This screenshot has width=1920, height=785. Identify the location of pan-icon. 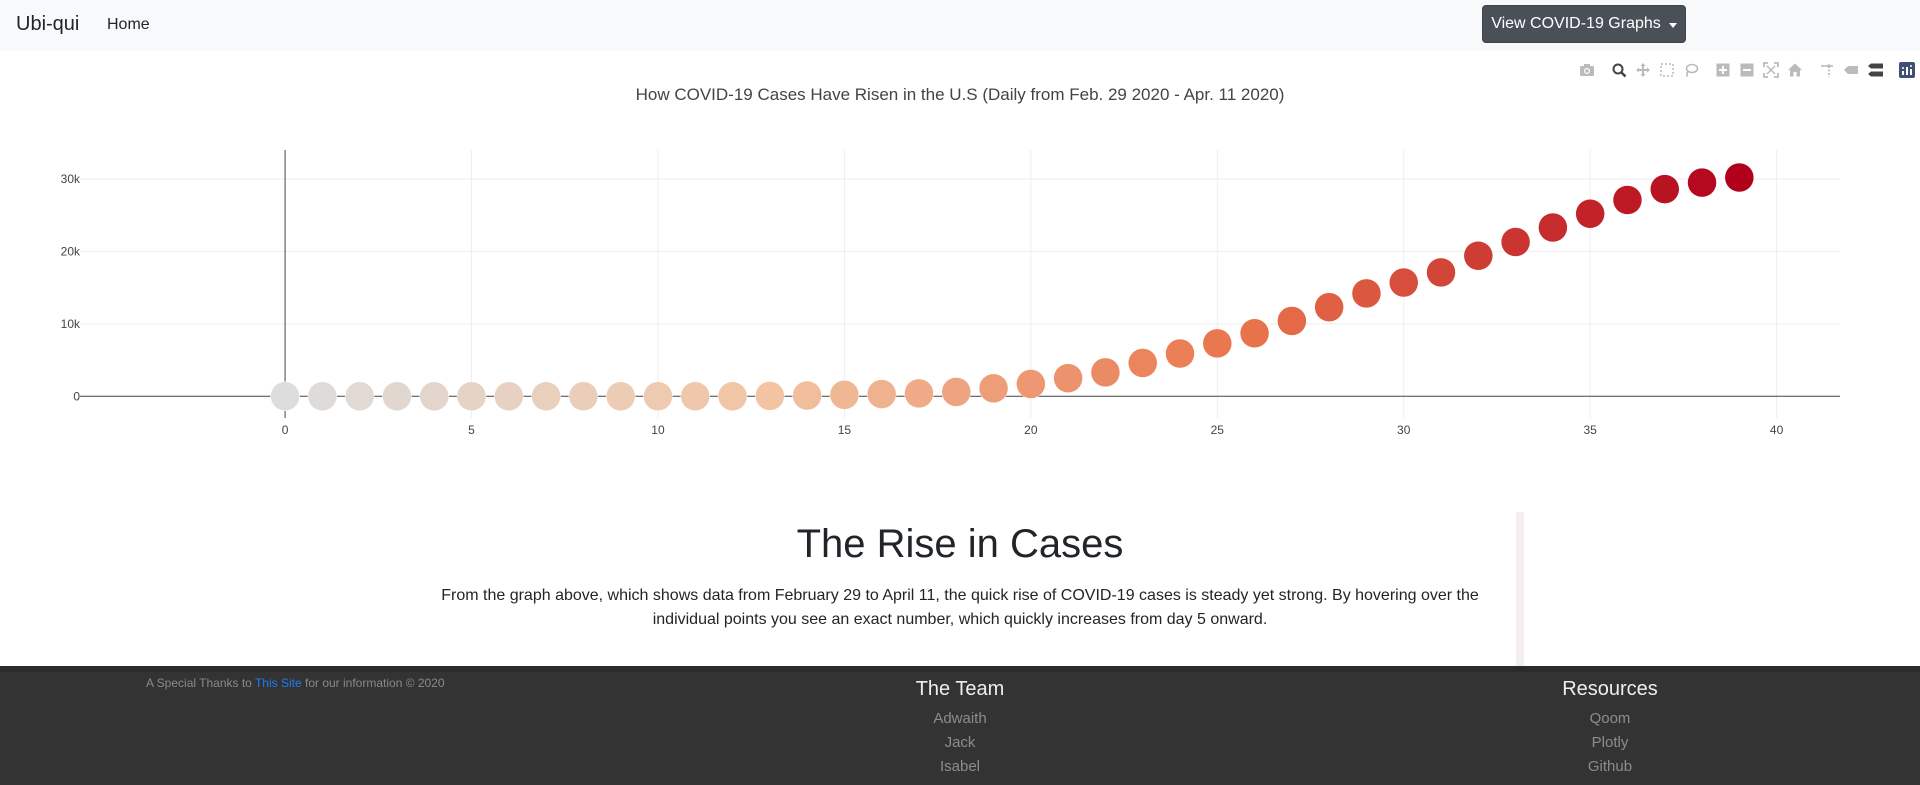
(1643, 70).